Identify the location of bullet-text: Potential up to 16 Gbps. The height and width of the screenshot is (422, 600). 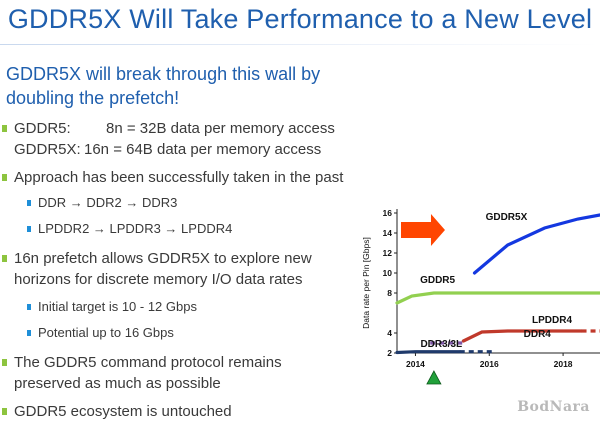
(106, 332).